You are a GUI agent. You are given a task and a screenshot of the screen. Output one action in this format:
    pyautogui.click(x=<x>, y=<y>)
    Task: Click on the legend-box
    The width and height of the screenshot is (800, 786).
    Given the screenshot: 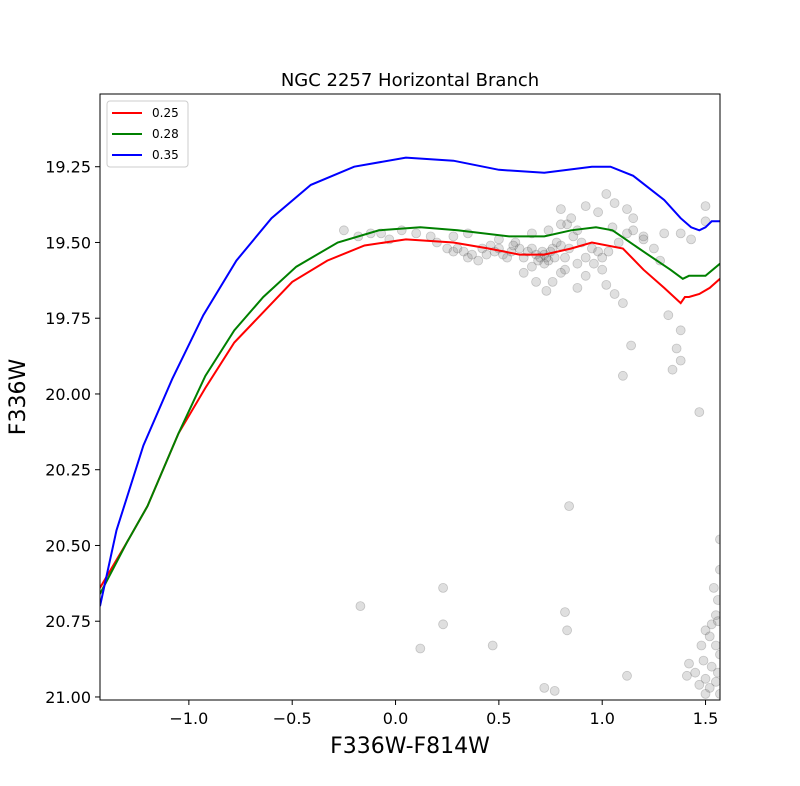 What is the action you would take?
    pyautogui.click(x=147, y=134)
    